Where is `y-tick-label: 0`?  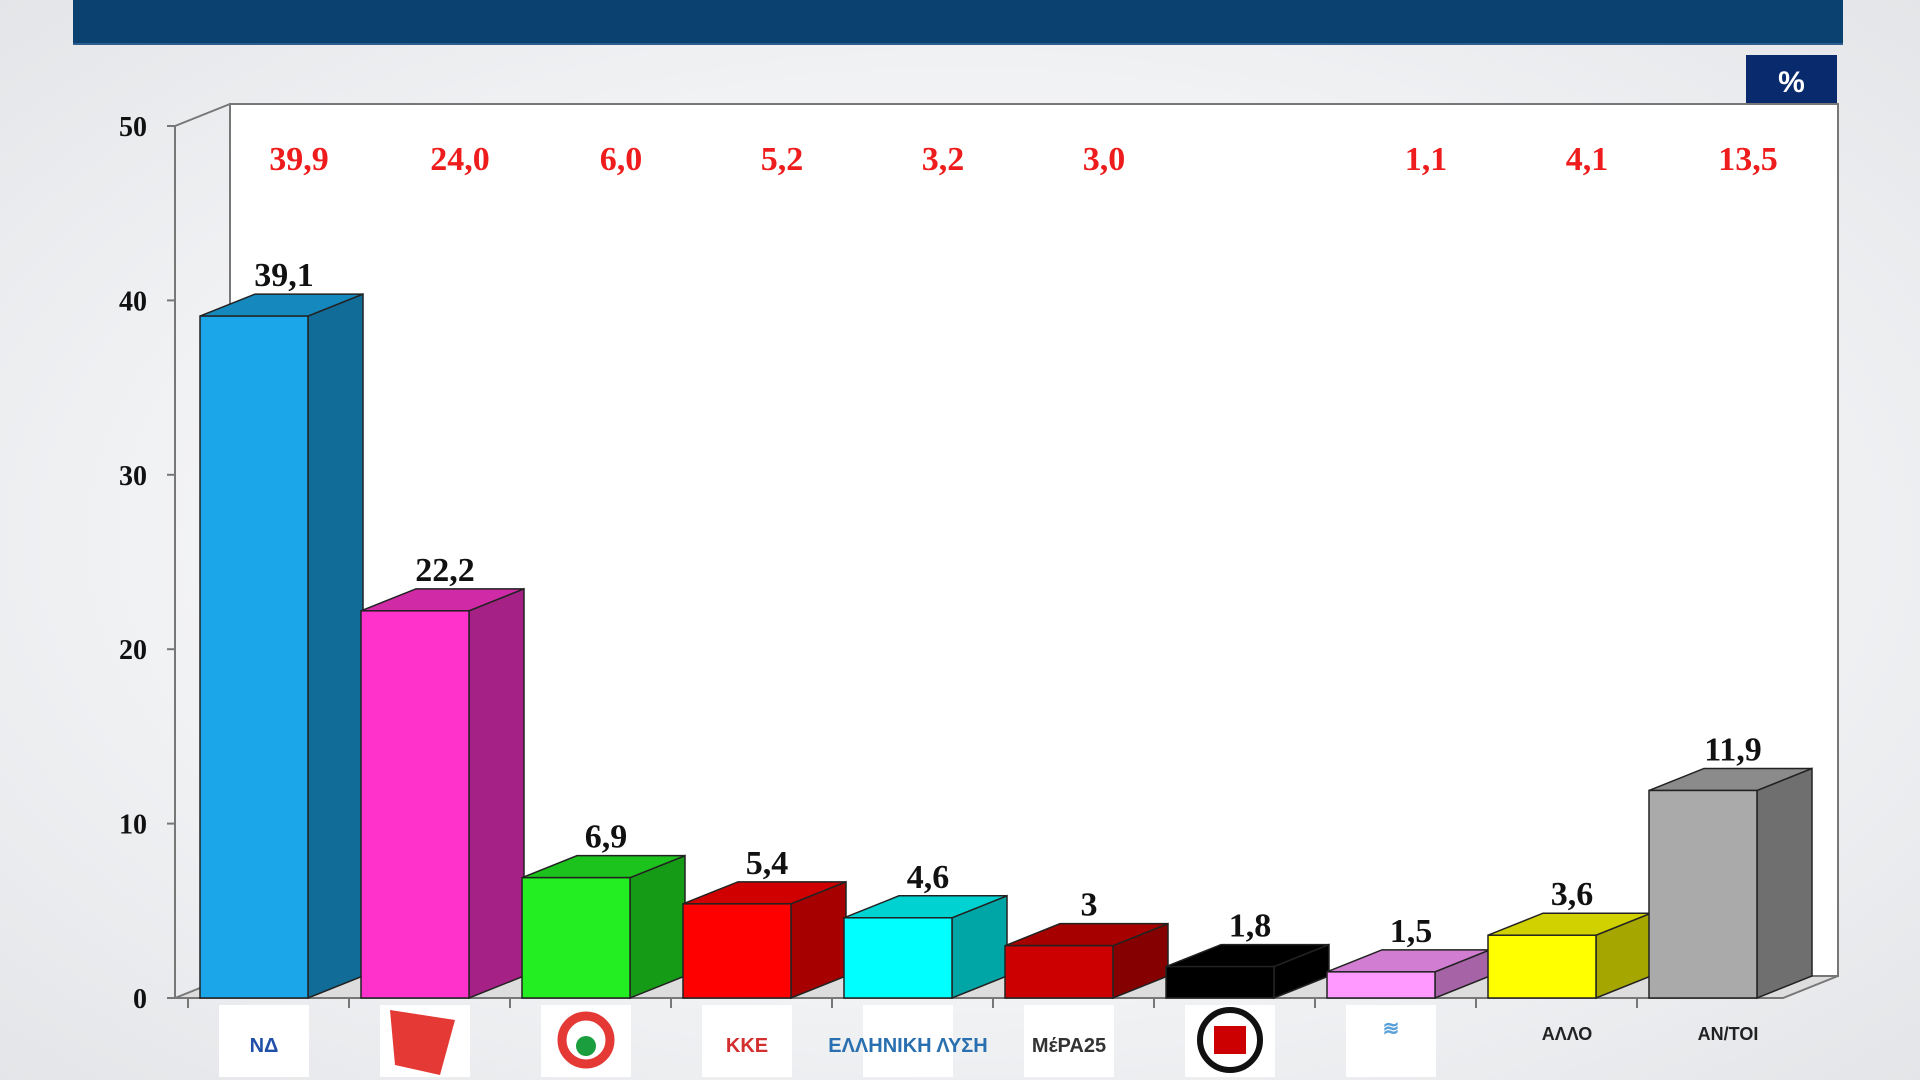 y-tick-label: 0 is located at coordinates (140, 999).